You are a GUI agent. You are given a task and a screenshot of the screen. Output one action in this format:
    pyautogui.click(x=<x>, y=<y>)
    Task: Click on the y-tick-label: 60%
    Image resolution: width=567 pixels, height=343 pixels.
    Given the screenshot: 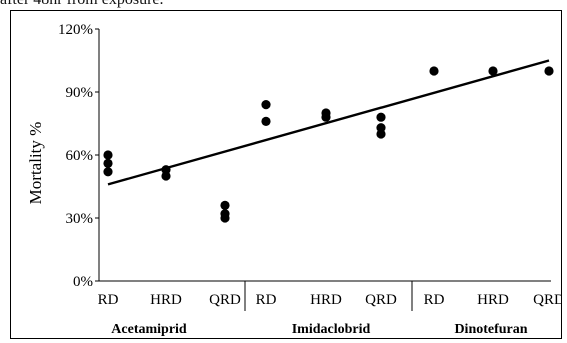 What is the action you would take?
    pyautogui.click(x=80, y=156)
    